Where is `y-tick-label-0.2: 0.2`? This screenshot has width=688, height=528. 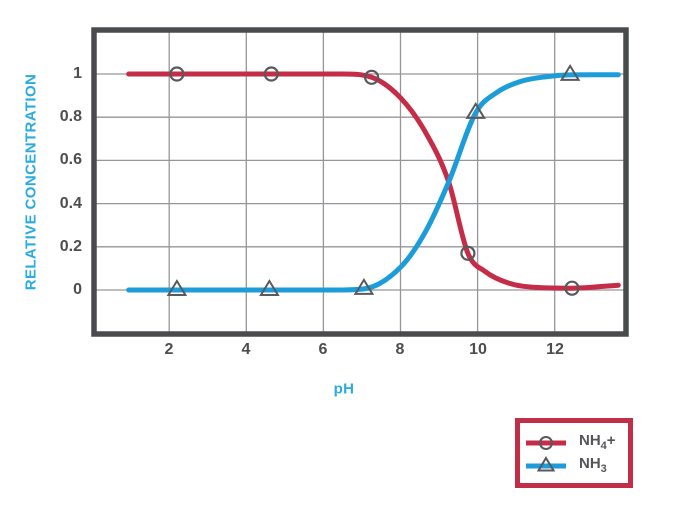 y-tick-label-0.2: 0.2 is located at coordinates (70, 246).